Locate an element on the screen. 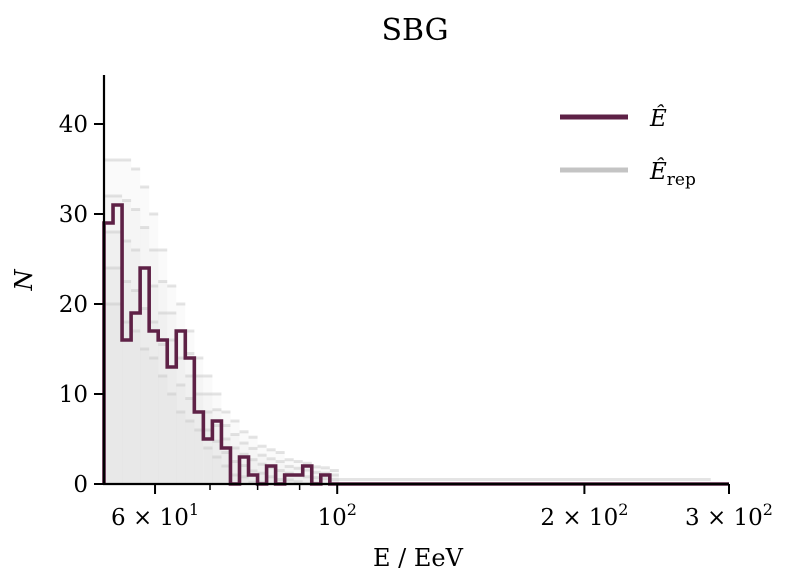 This screenshot has width=788, height=587. legend-label-replicate: Êrep is located at coordinates (672, 174).